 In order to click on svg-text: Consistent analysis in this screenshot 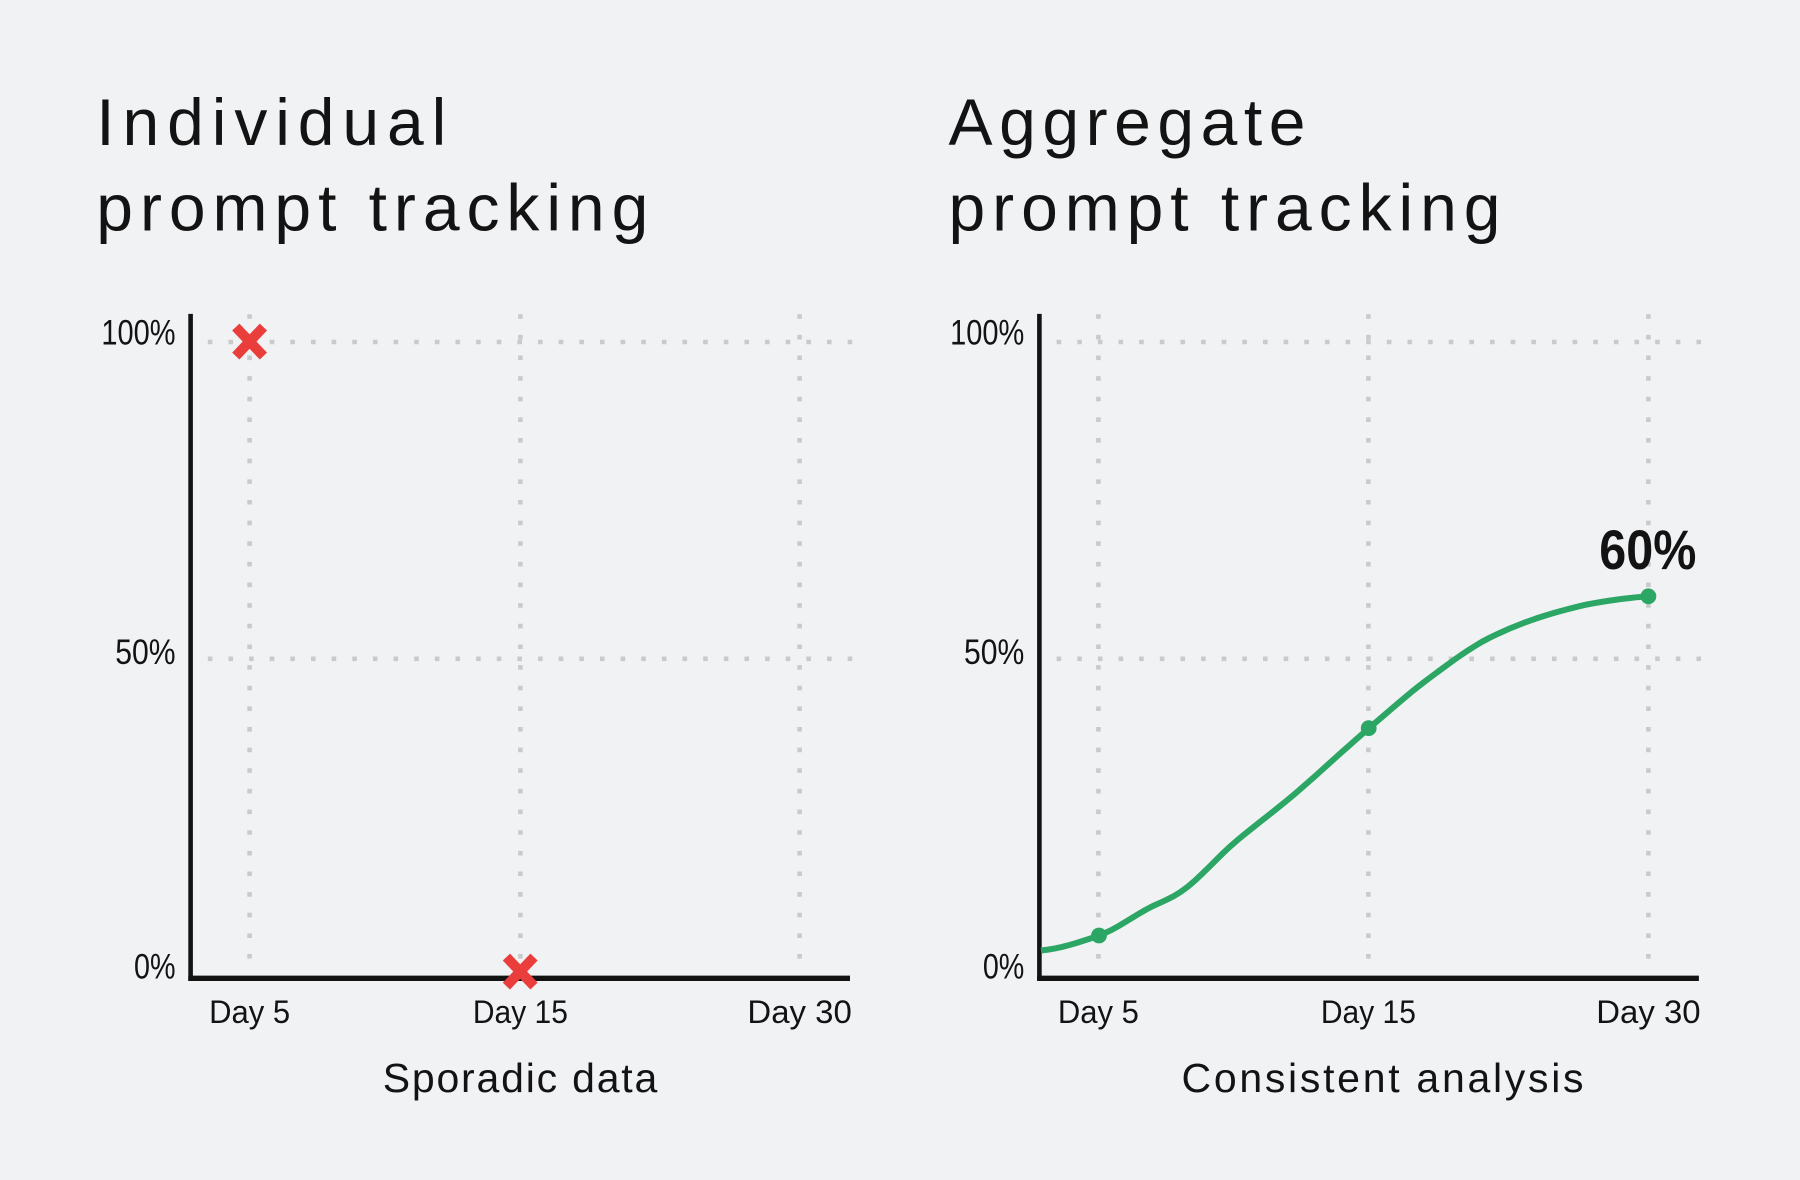, I will do `click(1383, 1078)`.